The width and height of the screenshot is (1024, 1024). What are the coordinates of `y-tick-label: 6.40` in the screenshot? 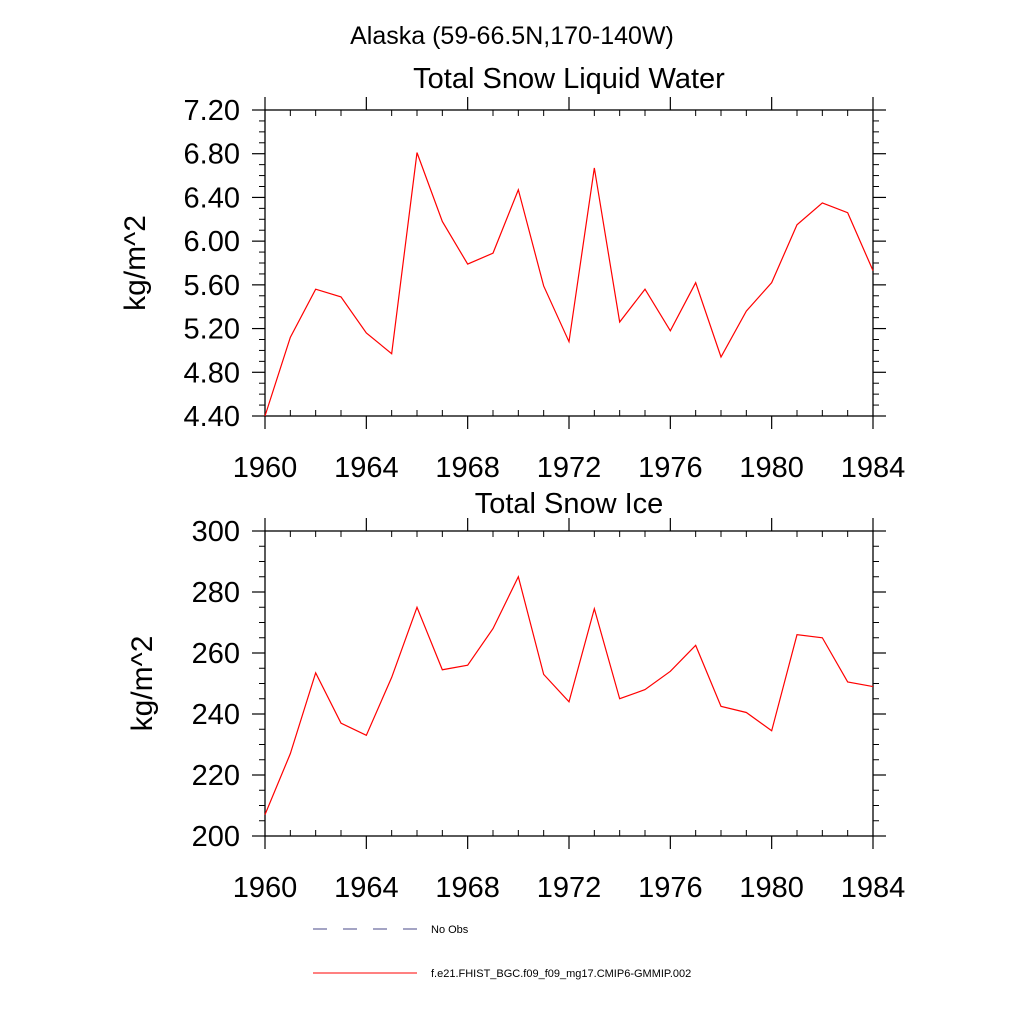 It's located at (212, 198).